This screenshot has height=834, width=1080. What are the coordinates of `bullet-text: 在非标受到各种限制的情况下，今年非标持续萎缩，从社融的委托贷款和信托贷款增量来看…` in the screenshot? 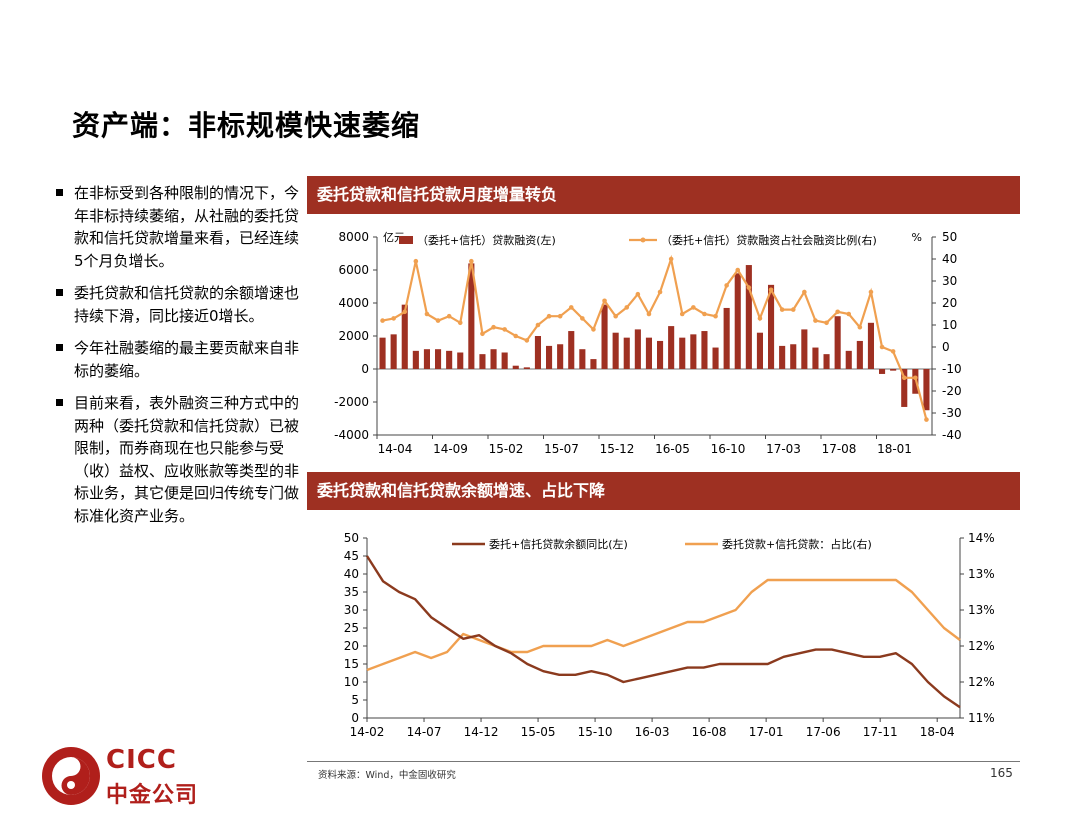 It's located at (187, 227).